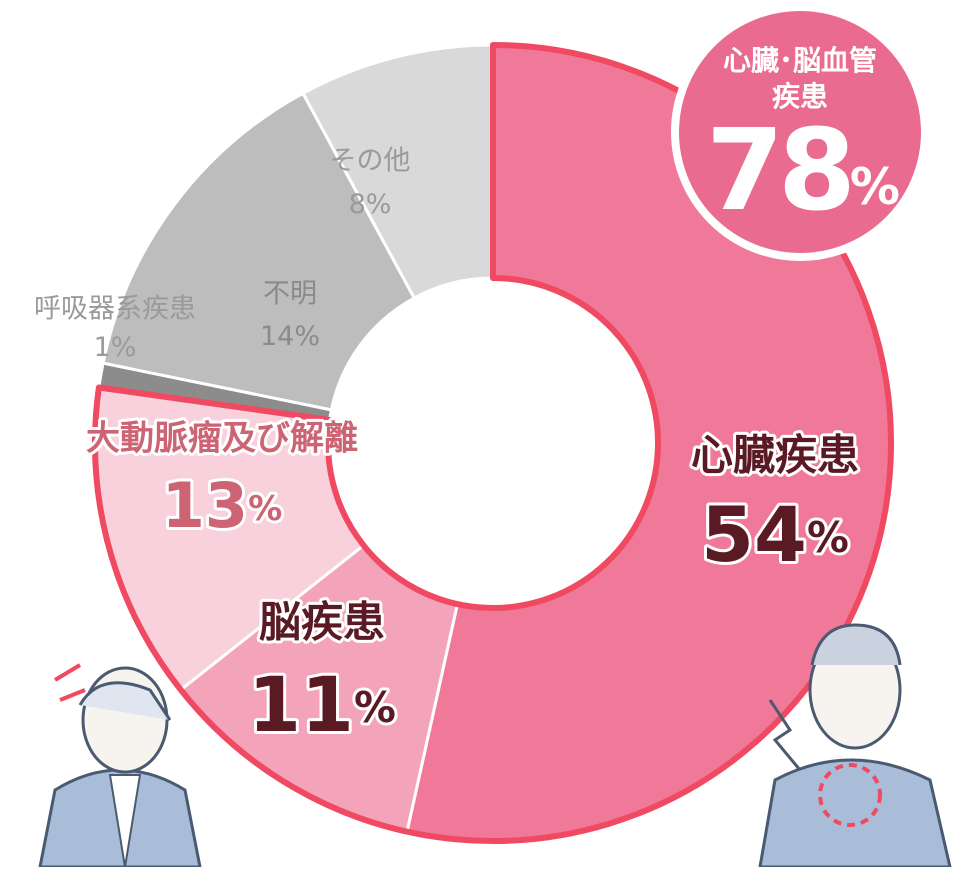 The image size is (967, 871). I want to click on value-number: 1, so click(102, 347).